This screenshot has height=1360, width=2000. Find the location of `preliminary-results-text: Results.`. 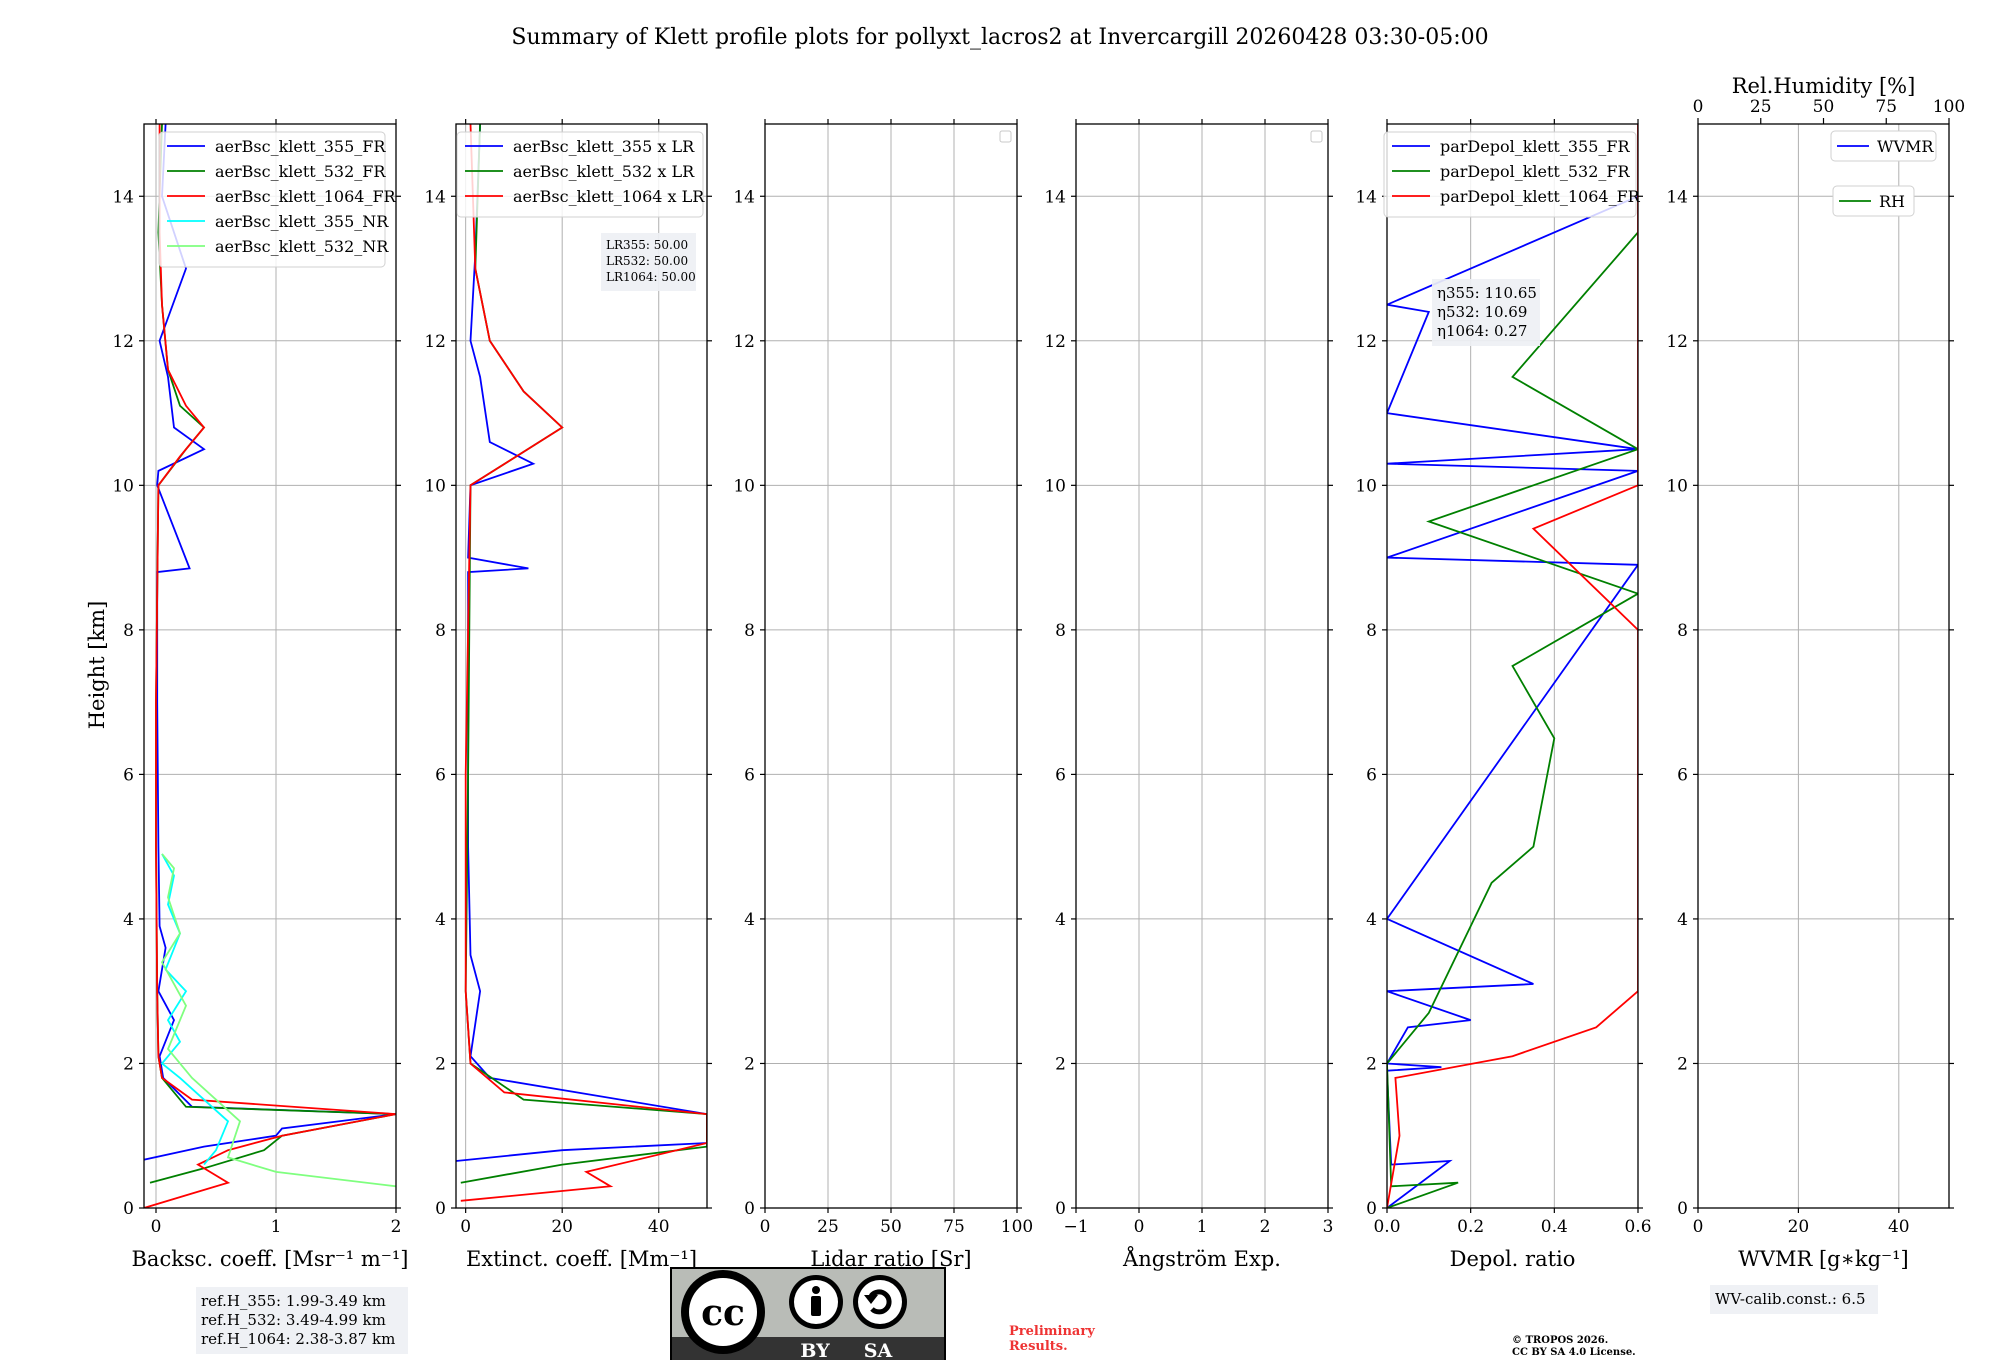

preliminary-results-text: Results. is located at coordinates (1038, 1346).